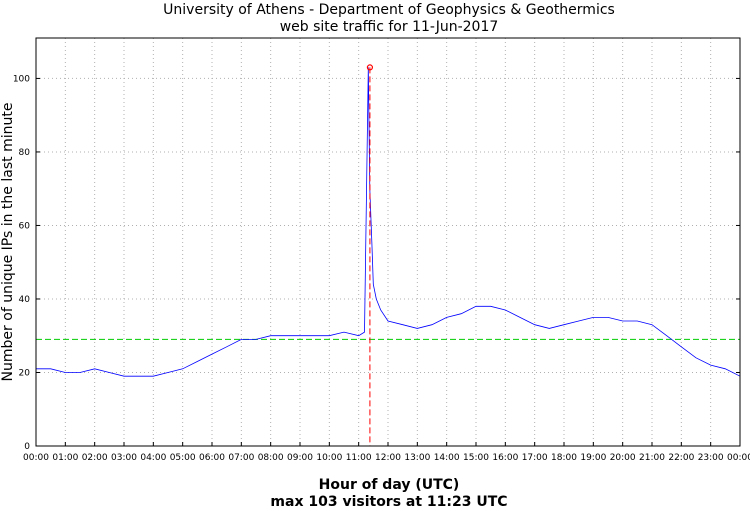 This screenshot has width=750, height=511. Describe the element at coordinates (370, 67) in the screenshot. I see `max-marker` at that location.